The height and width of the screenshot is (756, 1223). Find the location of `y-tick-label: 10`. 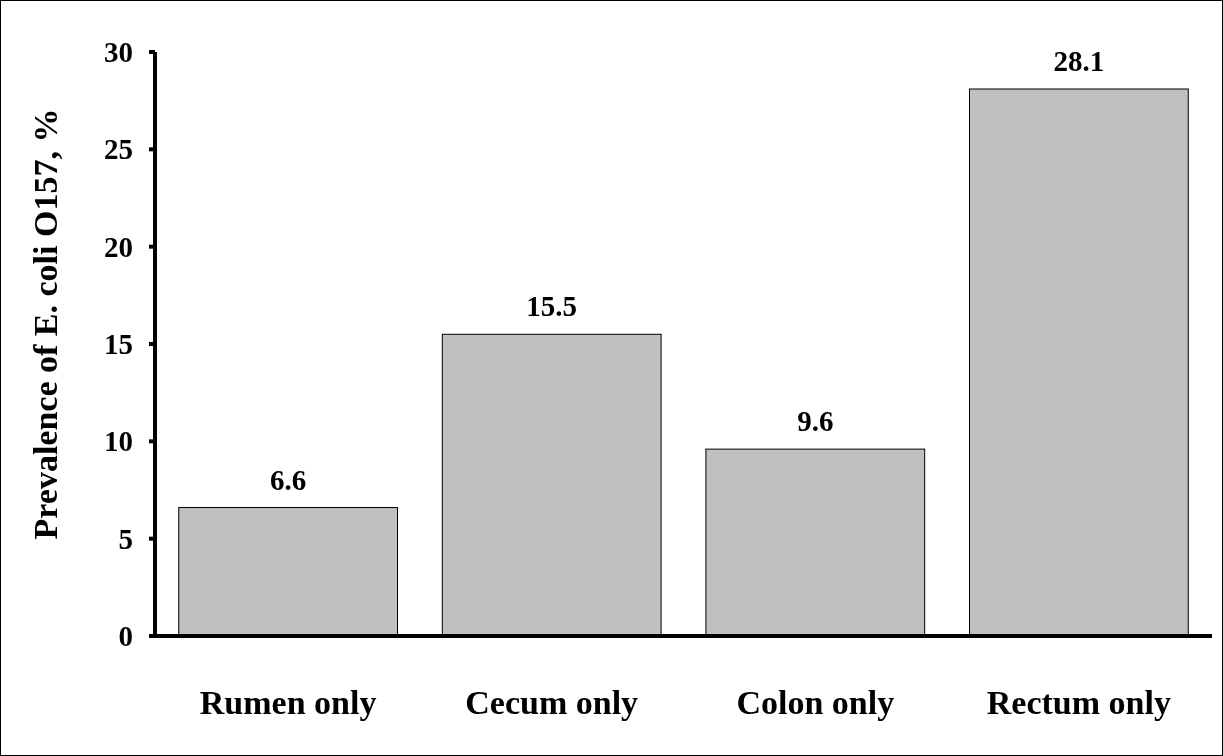

y-tick-label: 10 is located at coordinates (118, 441).